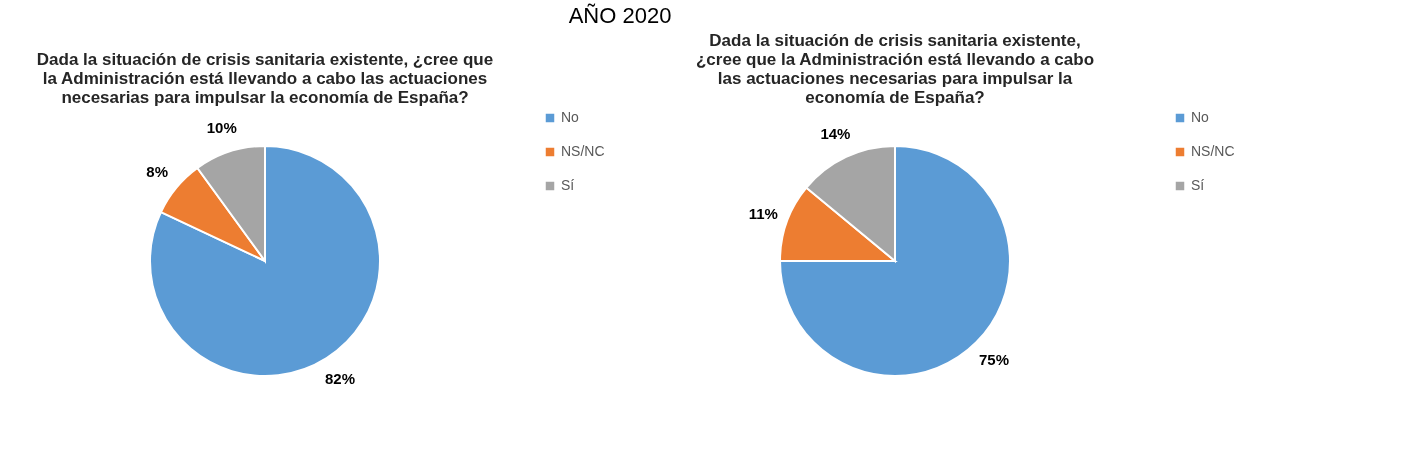  I want to click on data-label: 82%, so click(340, 379).